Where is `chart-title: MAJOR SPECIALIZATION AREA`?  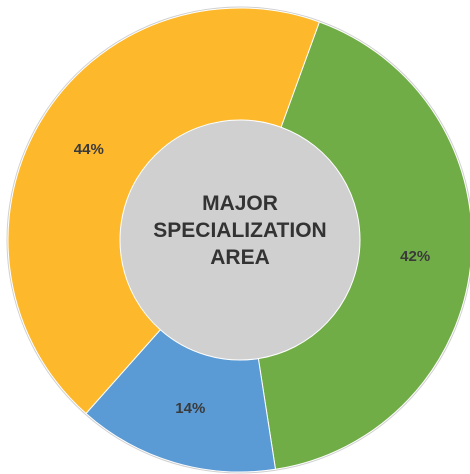
chart-title: MAJOR SPECIALIZATION AREA is located at coordinates (240, 230).